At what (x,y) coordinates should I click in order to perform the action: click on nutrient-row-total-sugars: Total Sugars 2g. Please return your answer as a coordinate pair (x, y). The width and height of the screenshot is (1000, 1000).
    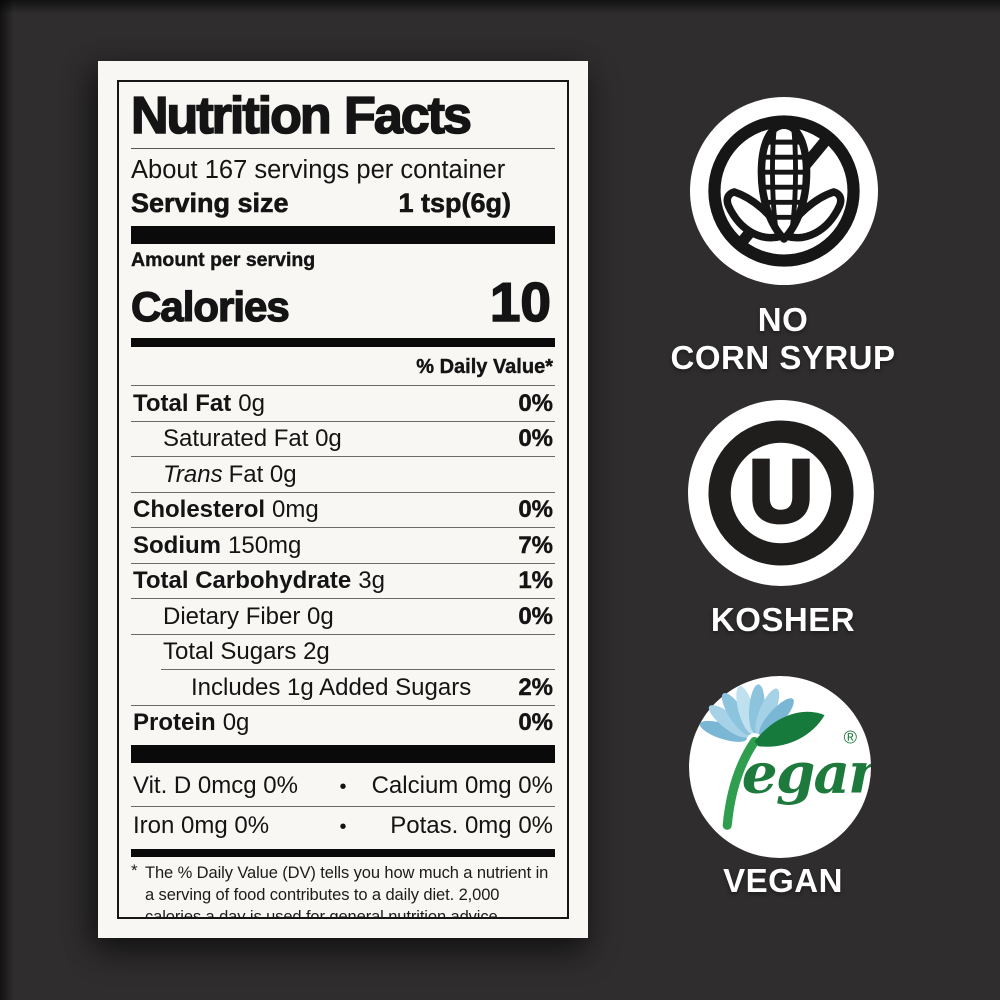
    Looking at the image, I should click on (343, 651).